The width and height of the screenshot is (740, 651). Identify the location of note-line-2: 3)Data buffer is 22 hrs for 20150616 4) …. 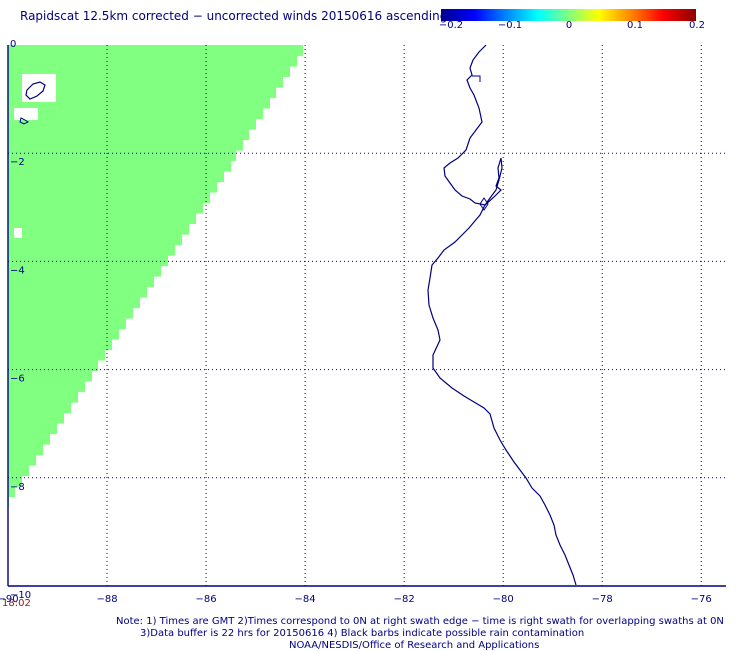
(362, 633).